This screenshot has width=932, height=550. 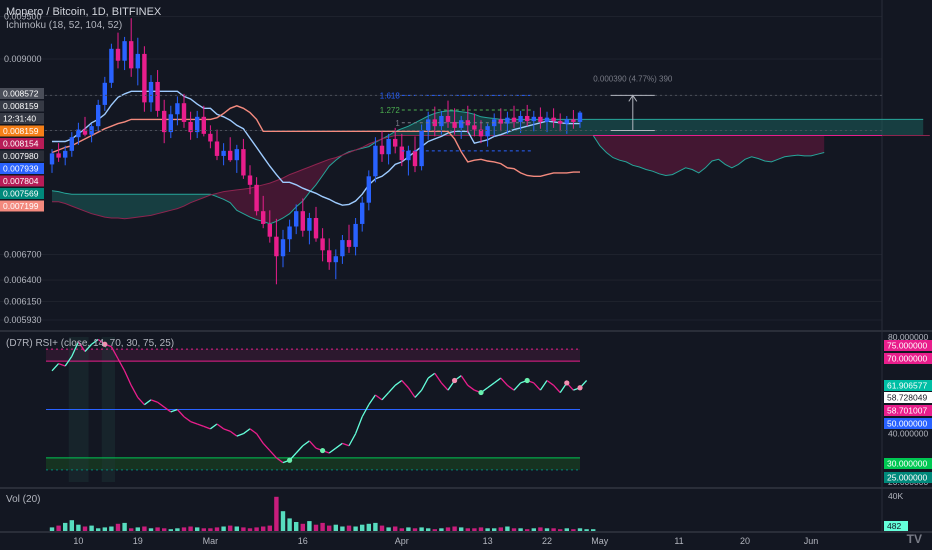 What do you see at coordinates (21, 156) in the screenshot?
I see `price-label-text: 0.007980` at bounding box center [21, 156].